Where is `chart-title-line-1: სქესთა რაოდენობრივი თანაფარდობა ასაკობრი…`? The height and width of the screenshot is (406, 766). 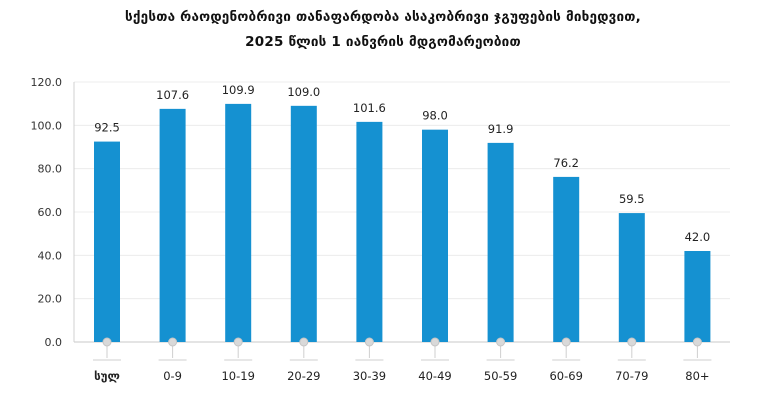 chart-title-line-1: სქესთა რაოდენობრივი თანაფარდობა ასაკობრი… is located at coordinates (383, 17).